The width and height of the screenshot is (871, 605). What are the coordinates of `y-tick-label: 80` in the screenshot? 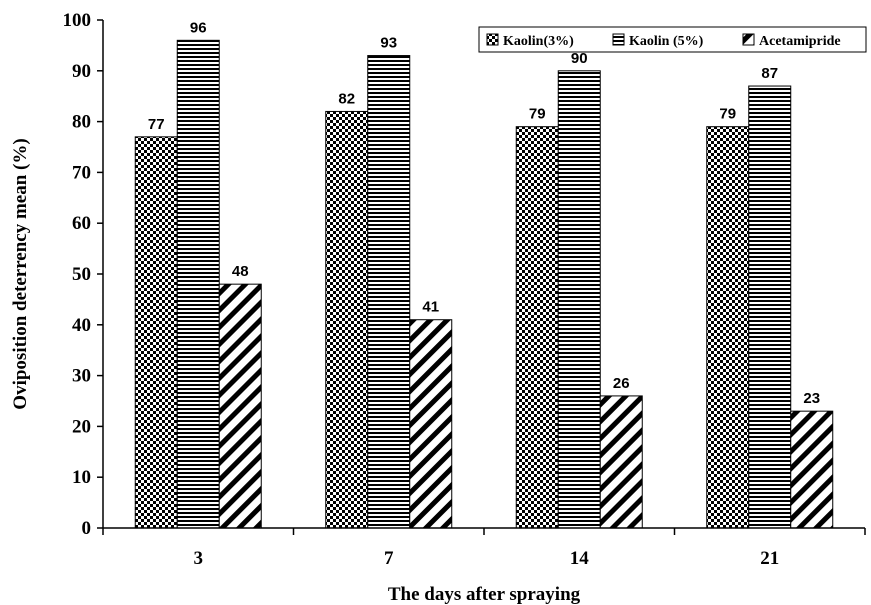 It's located at (81, 122).